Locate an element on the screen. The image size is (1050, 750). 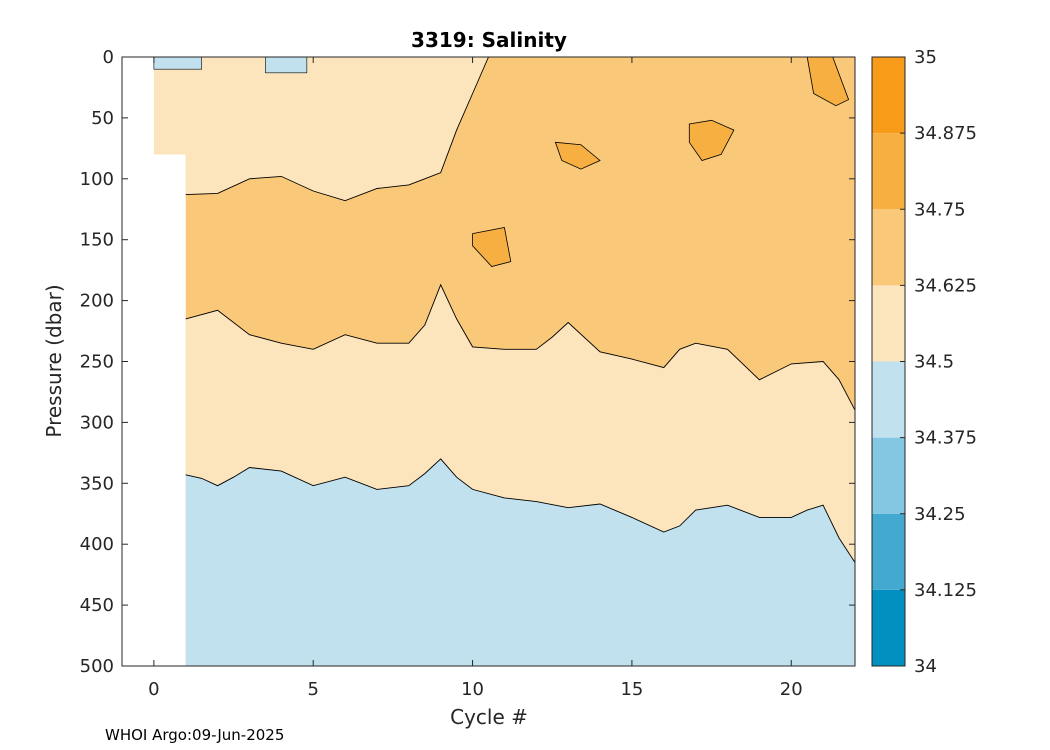
x-tick-label: 0 is located at coordinates (153, 689).